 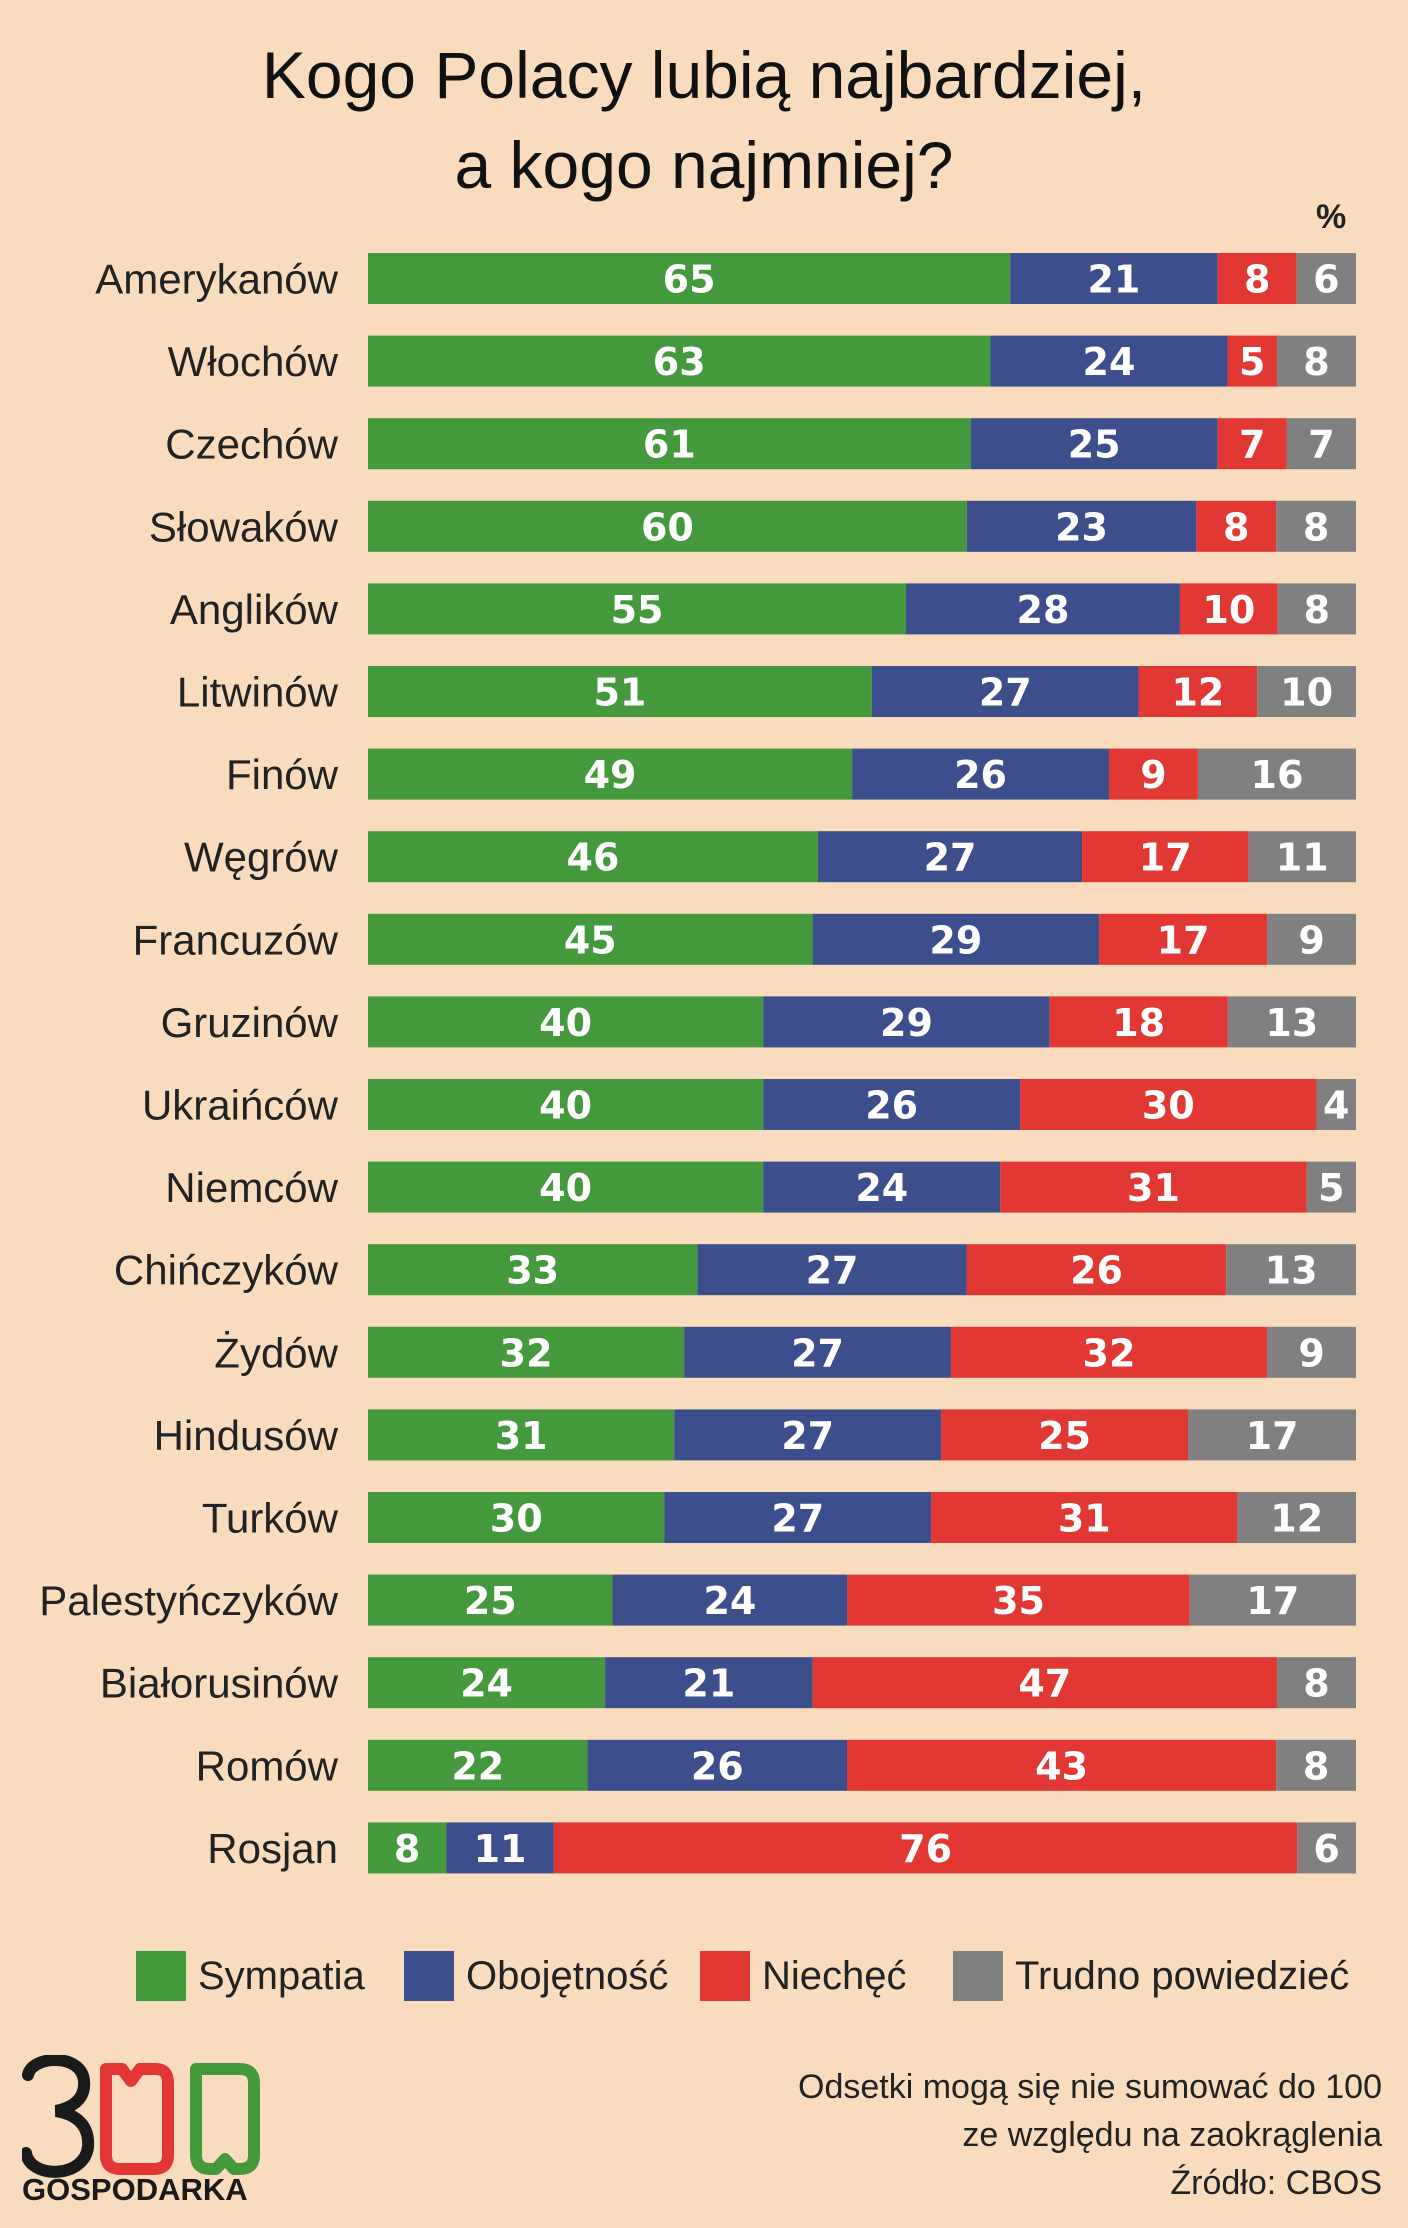 I want to click on data-label: 49, so click(x=610, y=775).